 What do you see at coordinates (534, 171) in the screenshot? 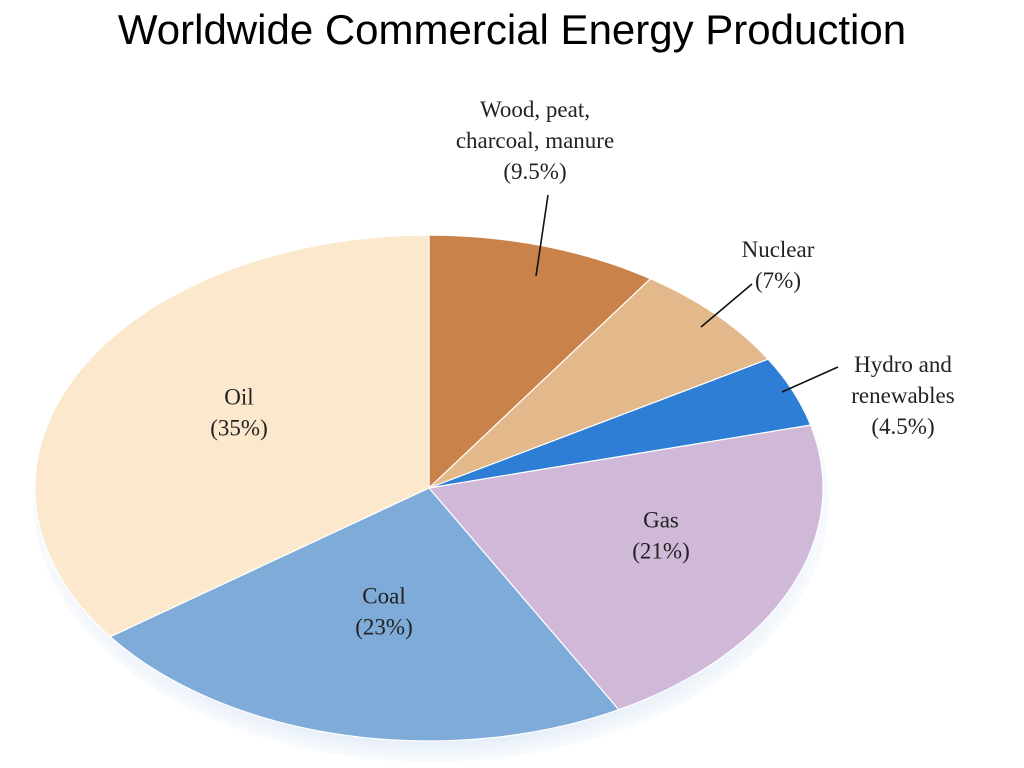
I see `slice-label-line: (9.5%)` at bounding box center [534, 171].